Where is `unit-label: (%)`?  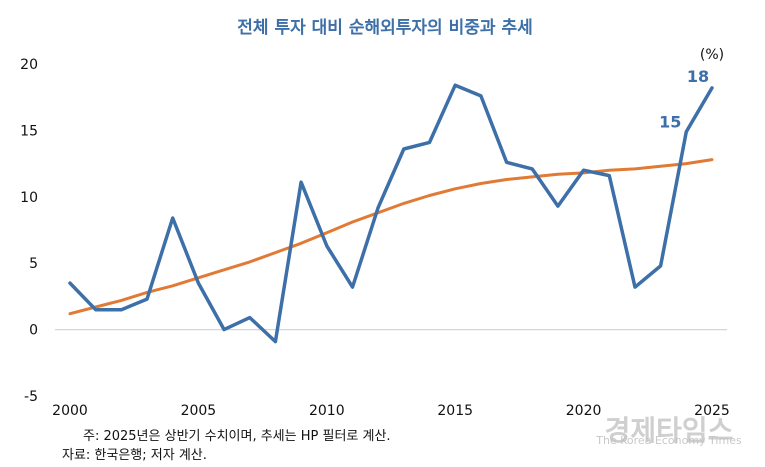
unit-label: (%) is located at coordinates (712, 55).